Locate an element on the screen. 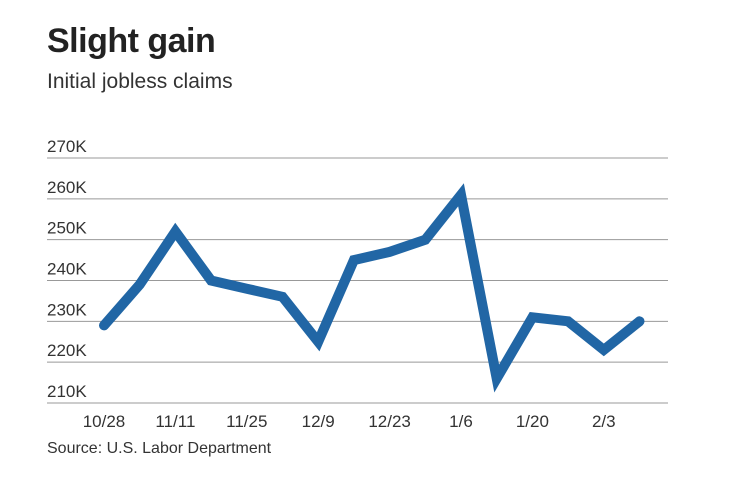 Image resolution: width=740 pixels, height=482 pixels. y-tick-label: 260K is located at coordinates (67, 187).